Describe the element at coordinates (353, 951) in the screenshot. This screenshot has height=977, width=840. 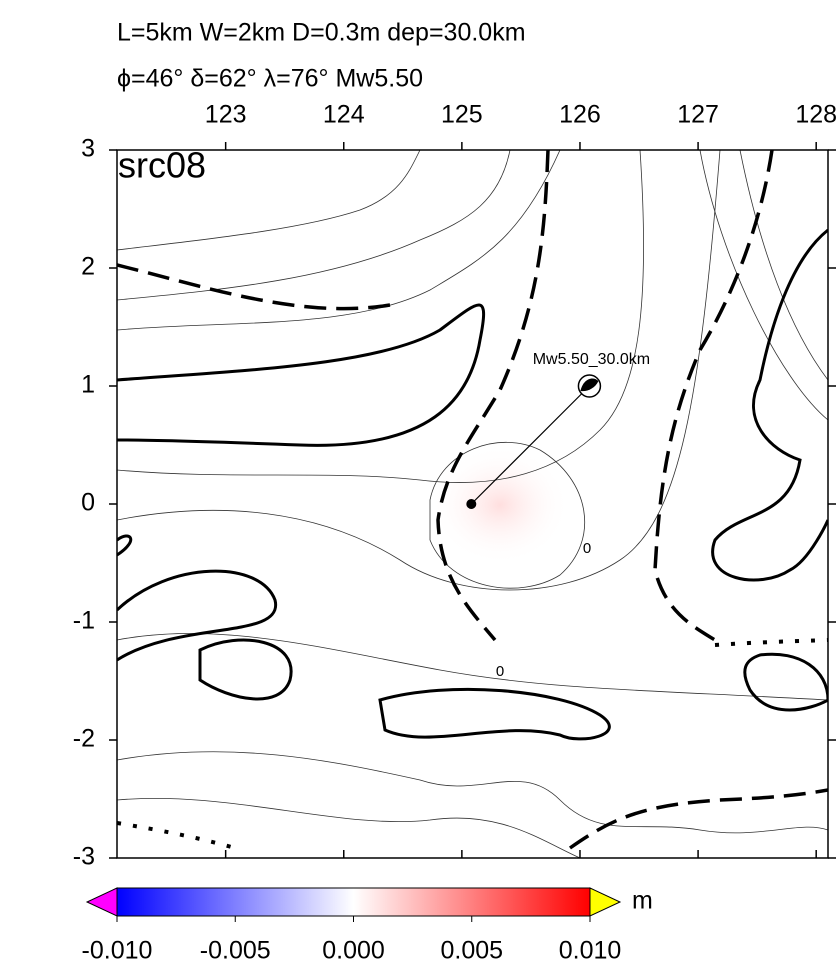
I see `colorbar-tick-label: 0.000` at that location.